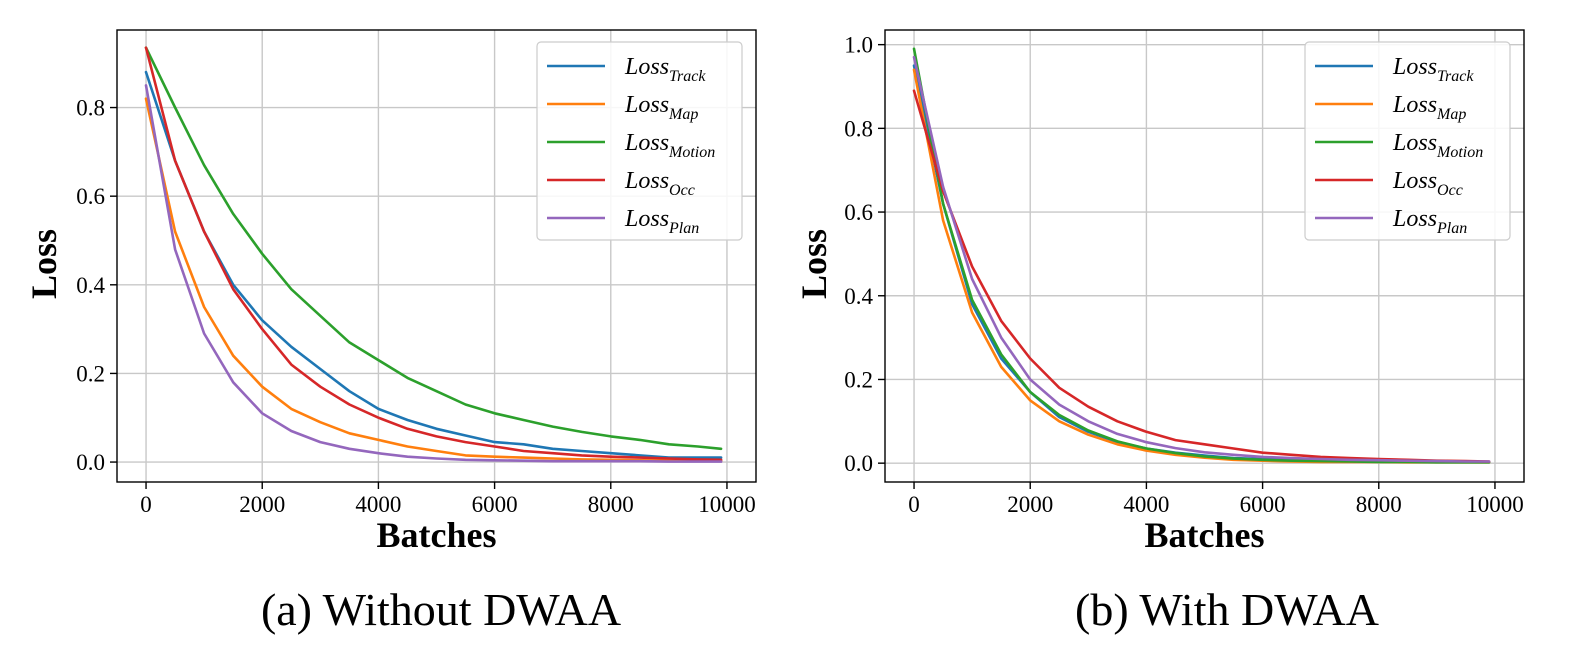 This screenshot has width=1578, height=670. I want to click on panel-caption: (a) Without DWAA, so click(441, 609).